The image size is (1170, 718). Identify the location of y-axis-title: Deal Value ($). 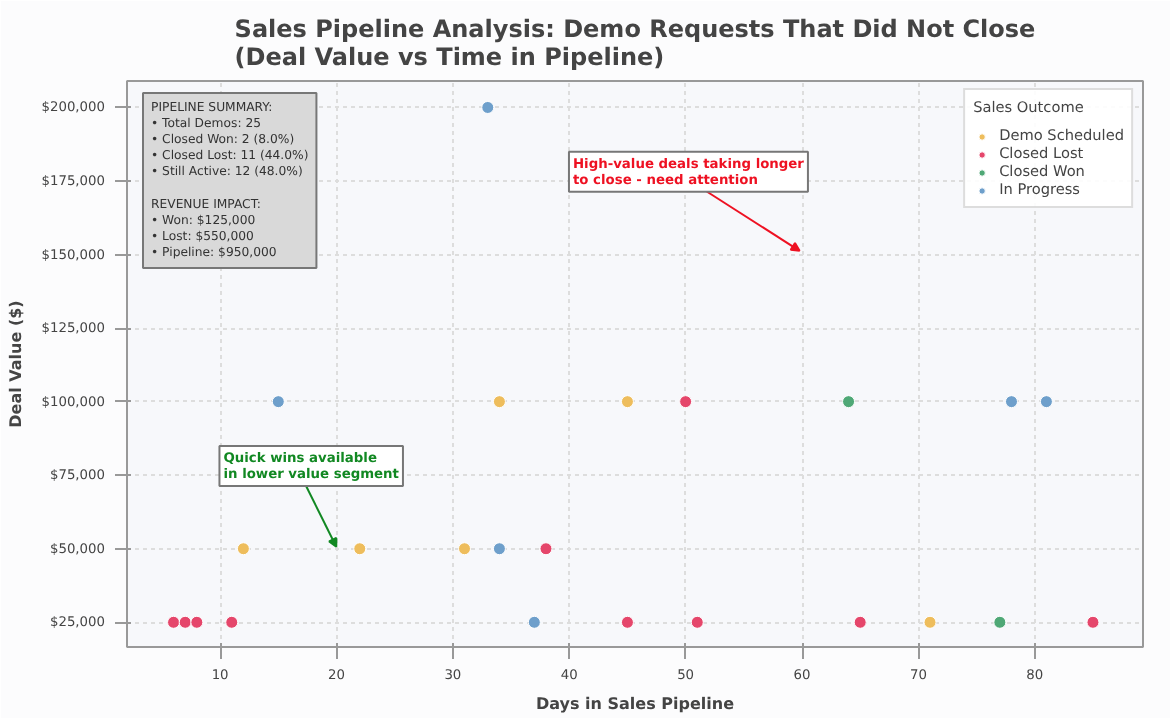
(16, 364).